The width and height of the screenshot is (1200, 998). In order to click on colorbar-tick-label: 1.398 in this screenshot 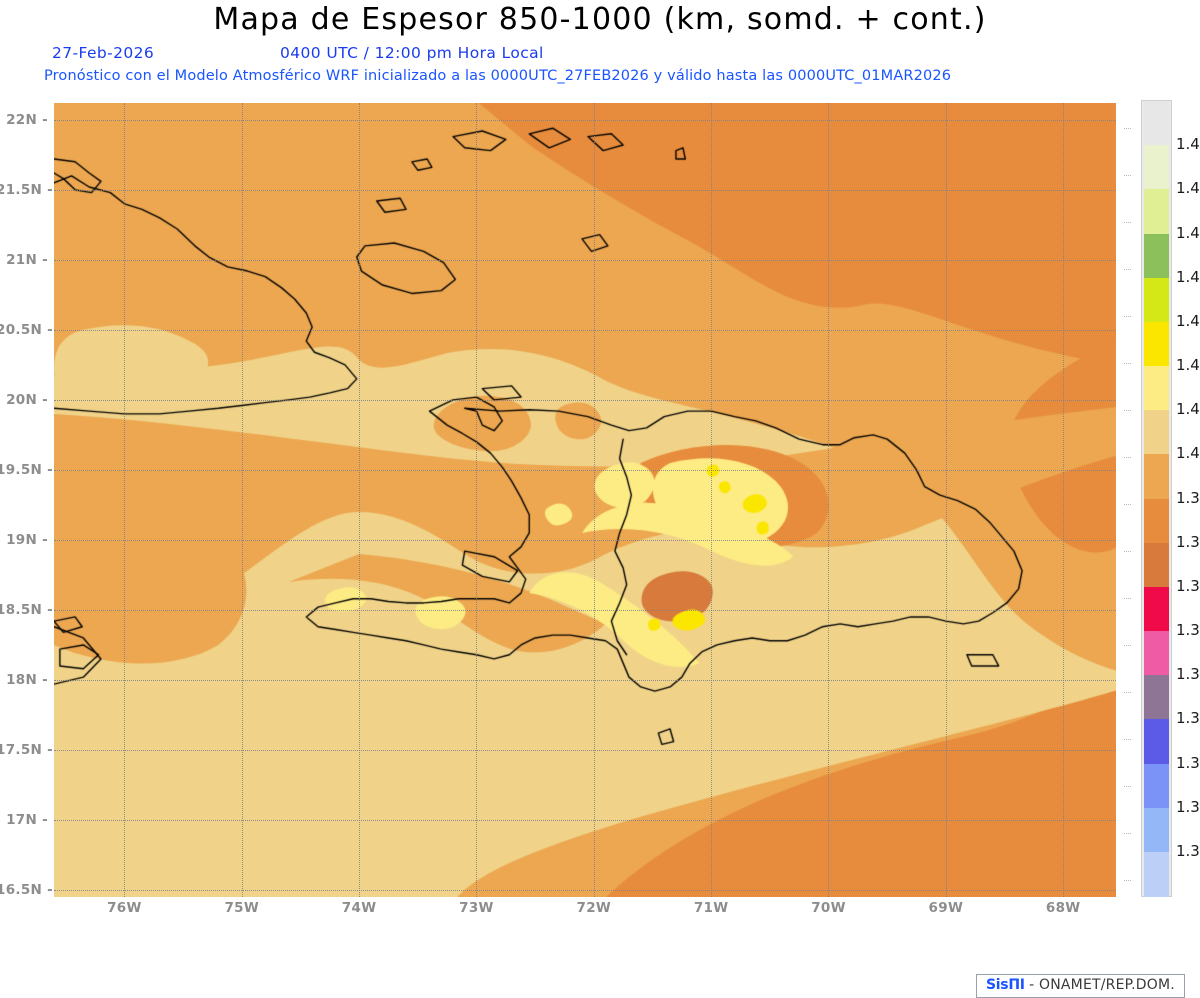, I will do `click(1188, 497)`.